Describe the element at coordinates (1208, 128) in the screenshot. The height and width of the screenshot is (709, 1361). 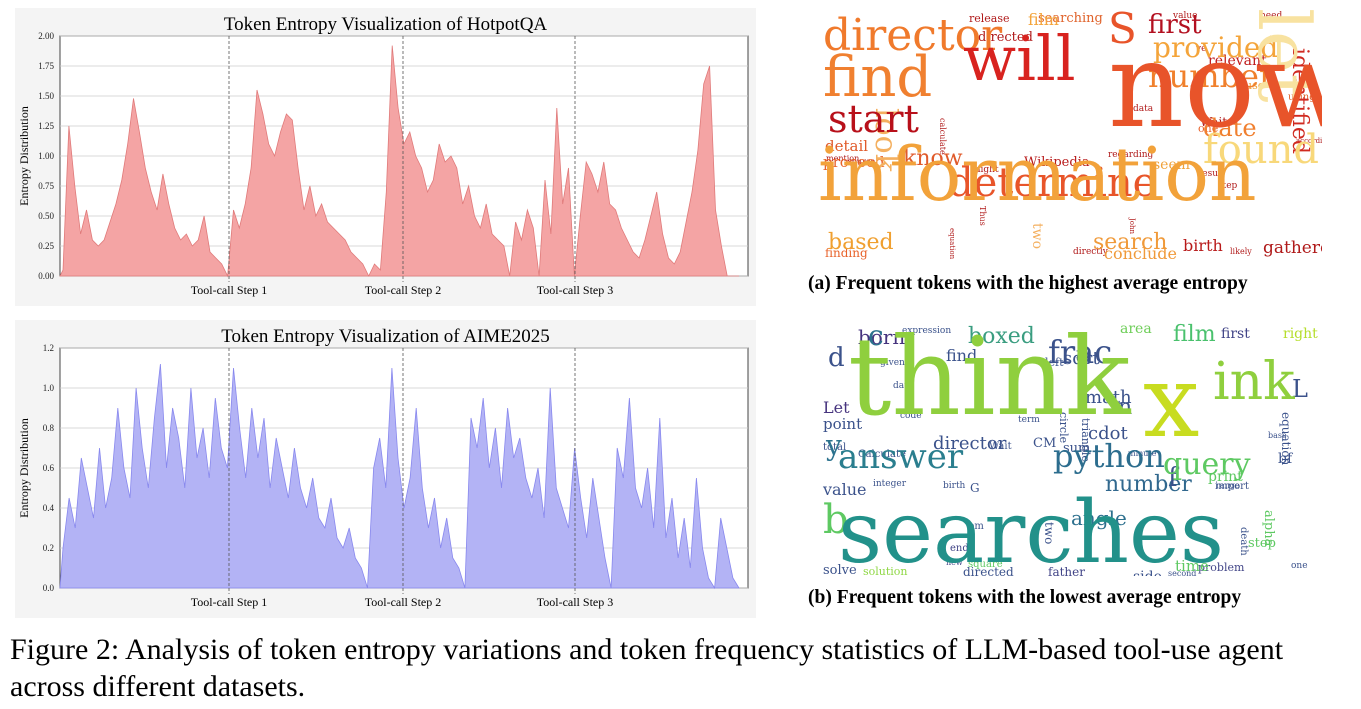
I see `wordcloud-word: one` at that location.